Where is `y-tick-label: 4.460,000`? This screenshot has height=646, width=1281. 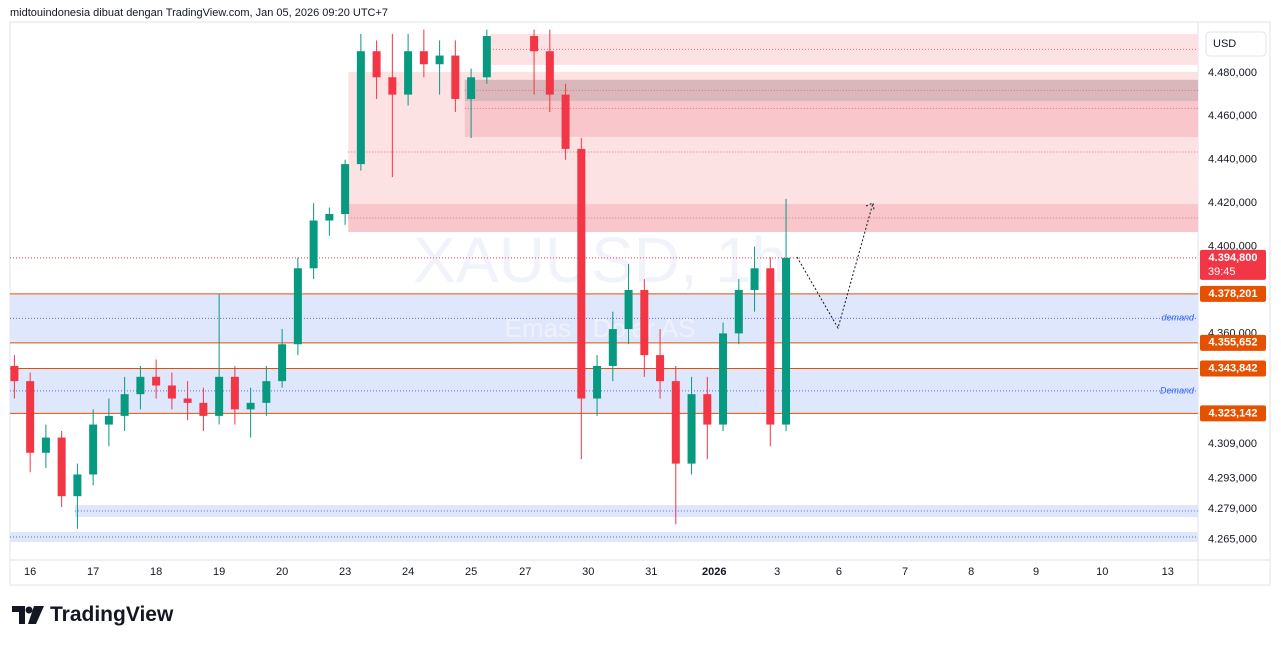
y-tick-label: 4.460,000 is located at coordinates (1232, 116).